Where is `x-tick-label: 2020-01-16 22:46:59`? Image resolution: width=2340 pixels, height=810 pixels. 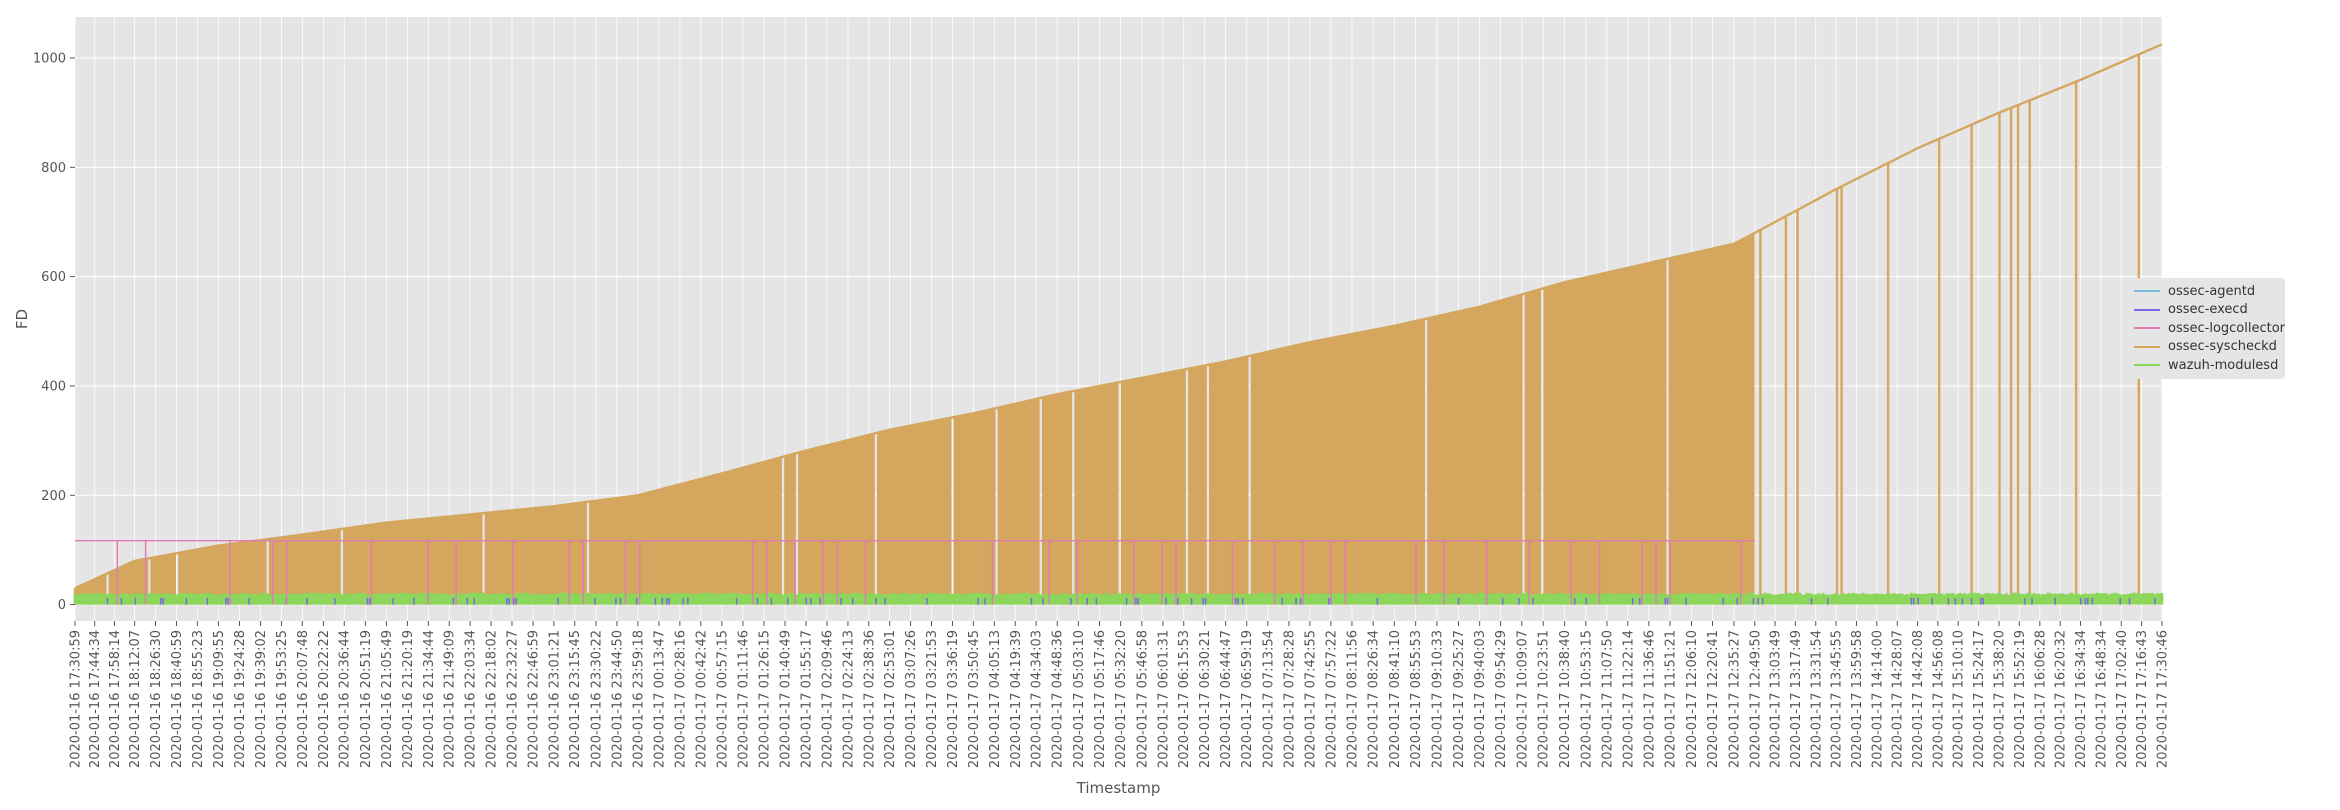 x-tick-label: 2020-01-16 22:46:59 is located at coordinates (534, 699).